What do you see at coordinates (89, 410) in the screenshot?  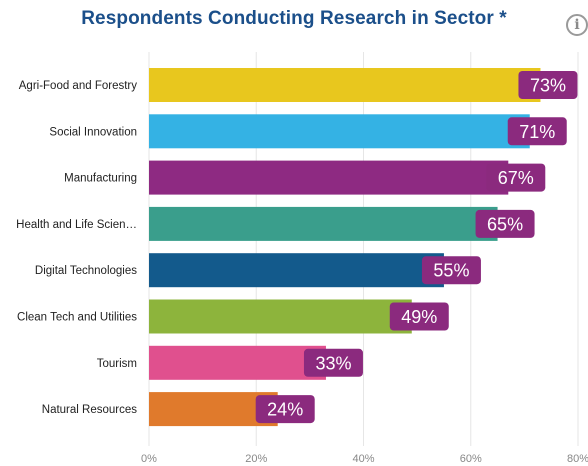 I see `category-label: Natural Resources` at bounding box center [89, 410].